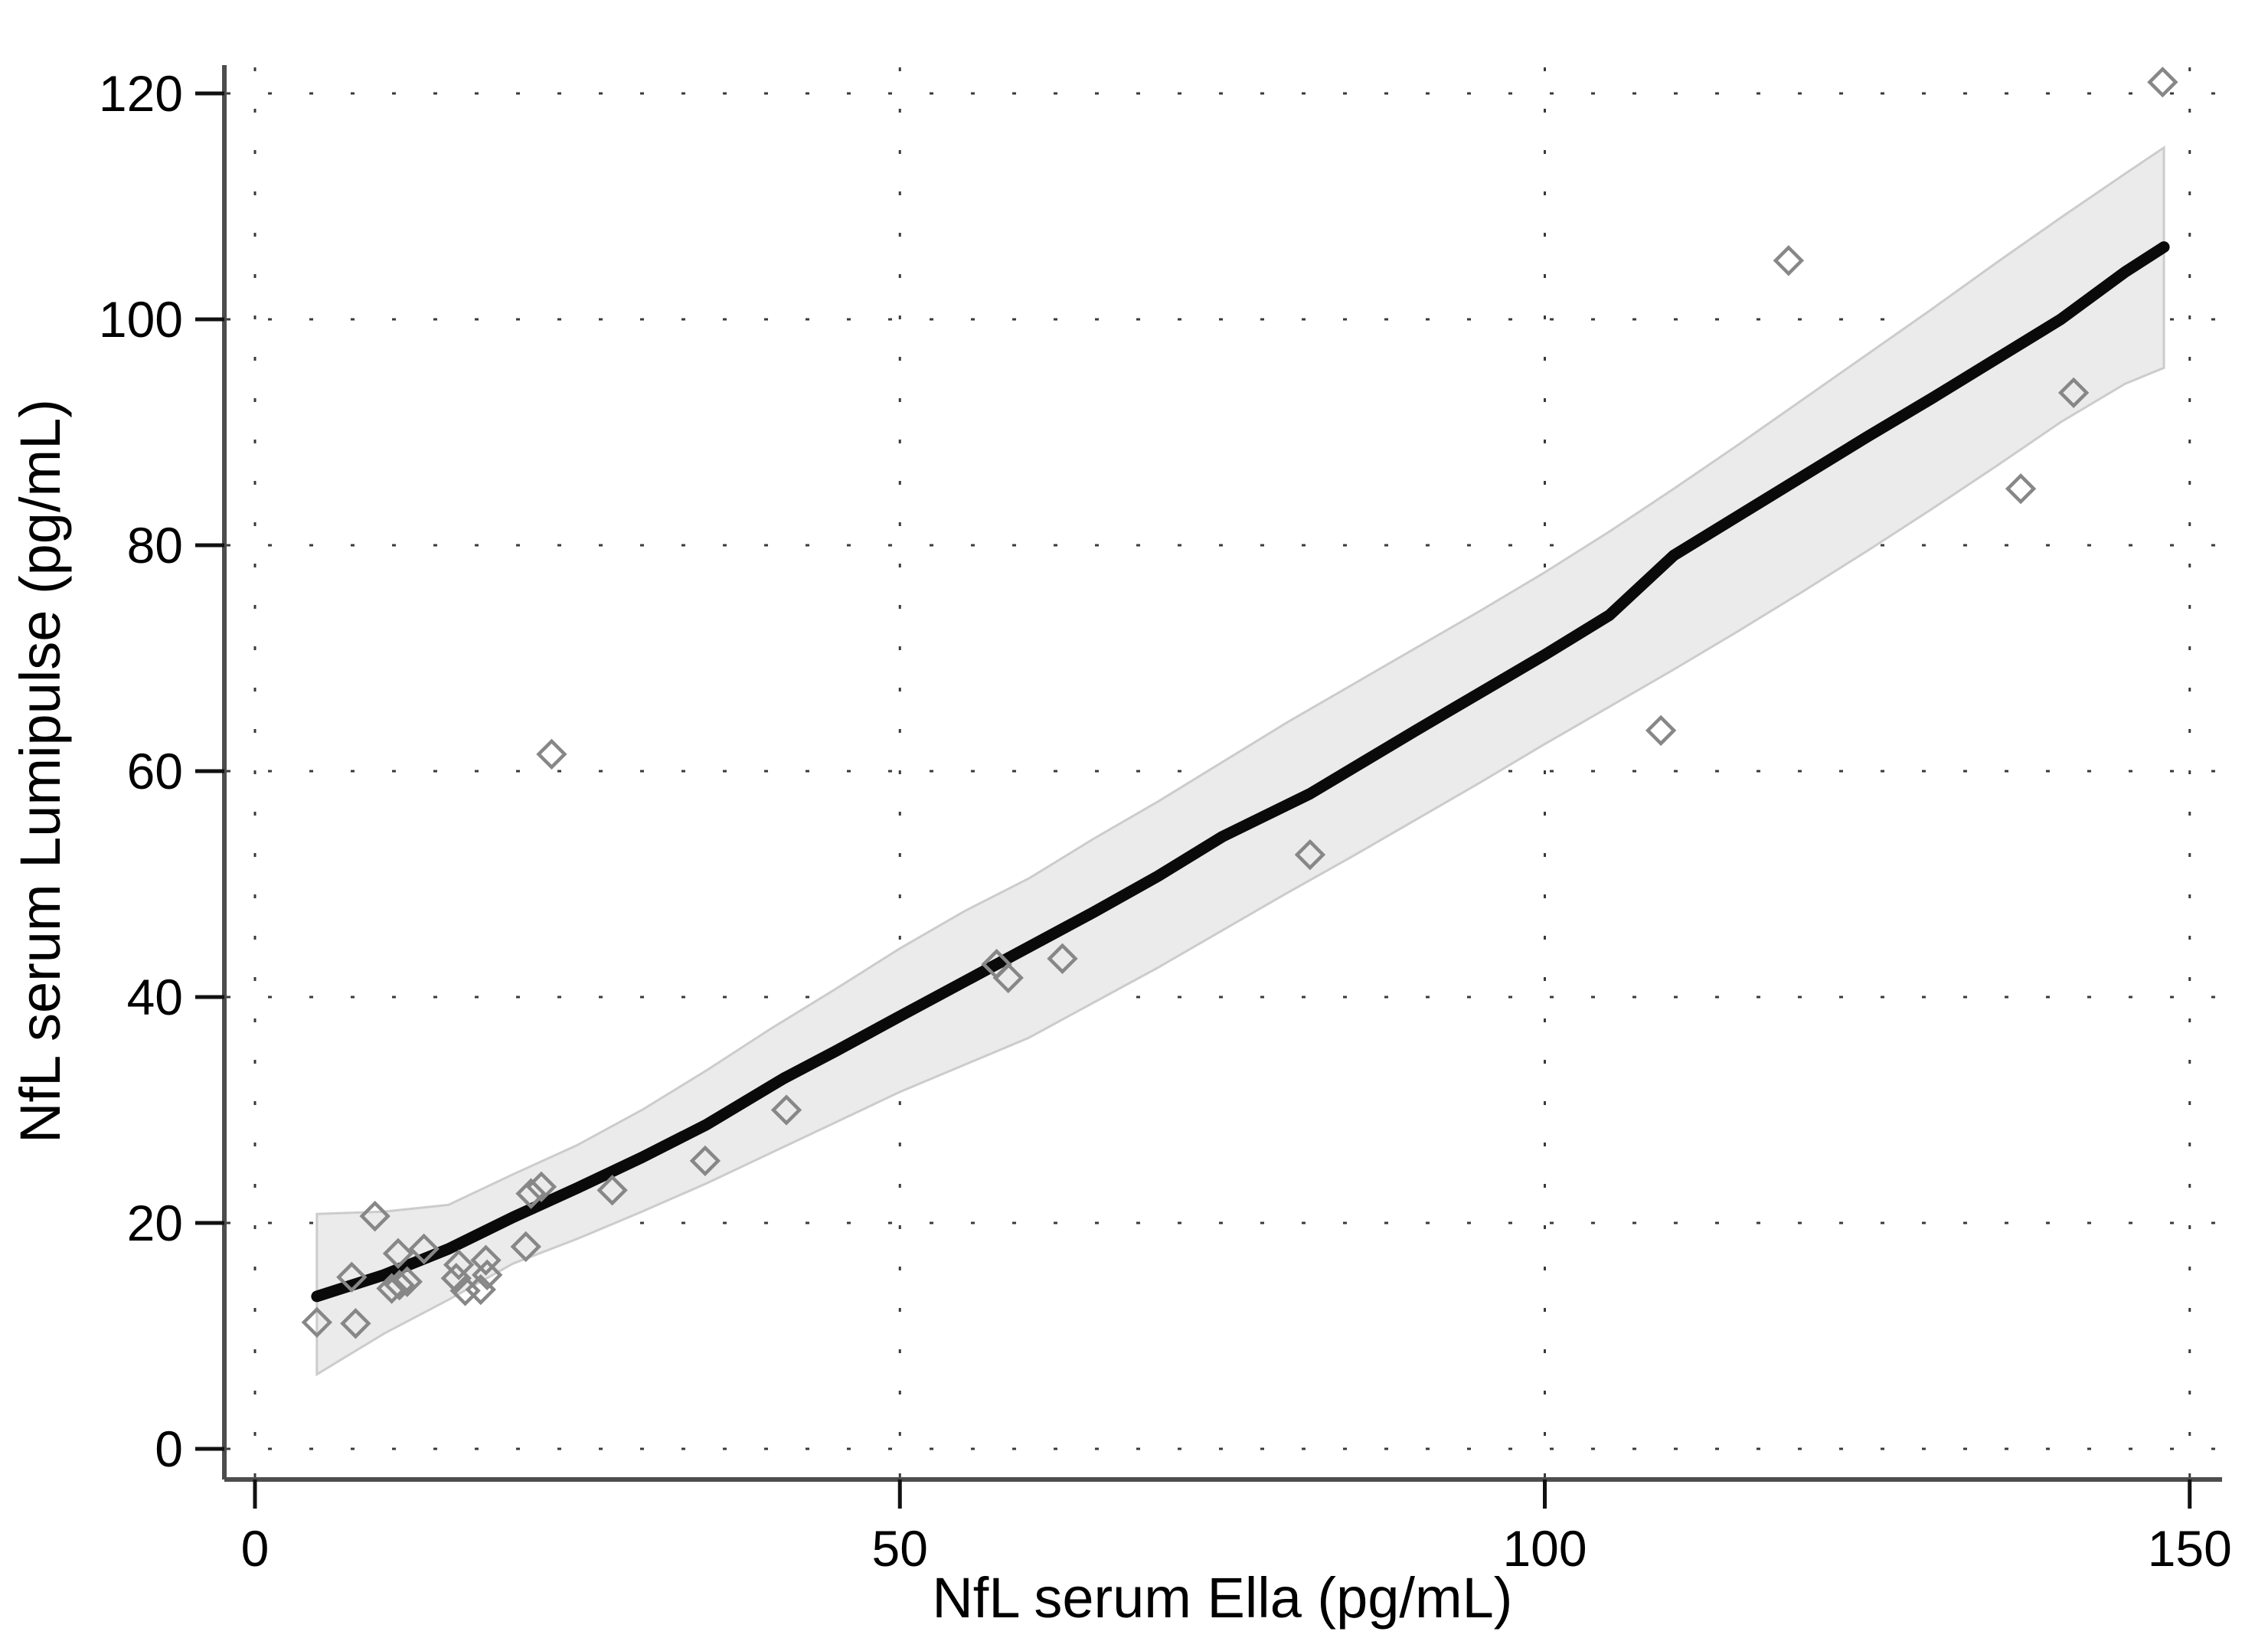 The image size is (2268, 1638). Describe the element at coordinates (155, 546) in the screenshot. I see `y-tick-label: 80` at that location.